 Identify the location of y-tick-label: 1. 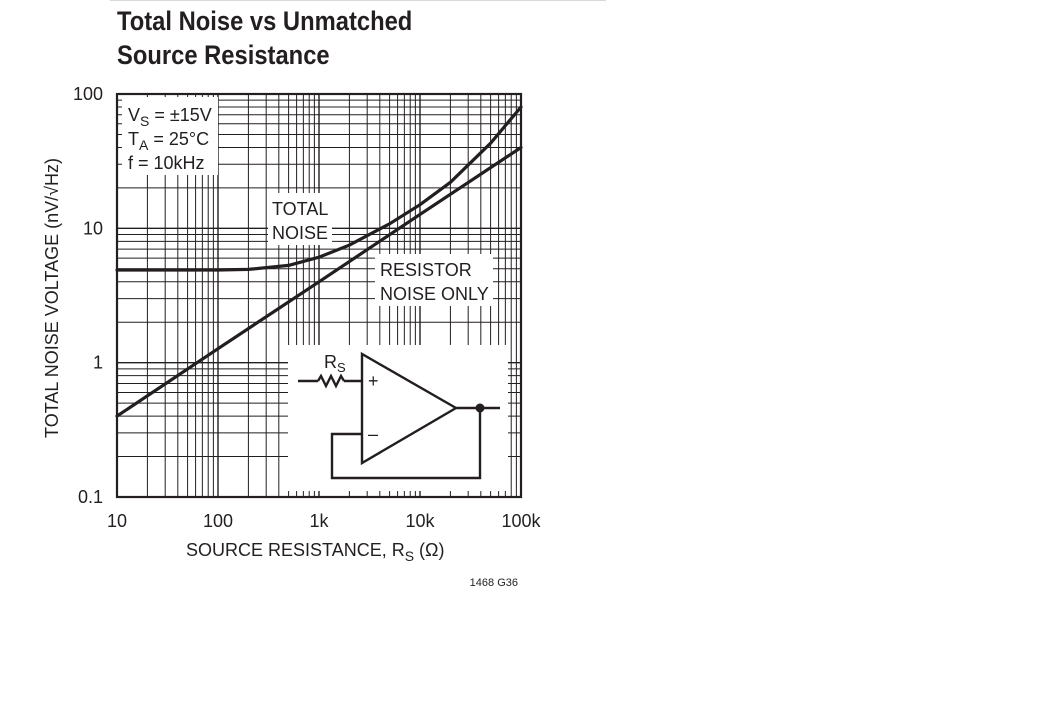
(98, 363).